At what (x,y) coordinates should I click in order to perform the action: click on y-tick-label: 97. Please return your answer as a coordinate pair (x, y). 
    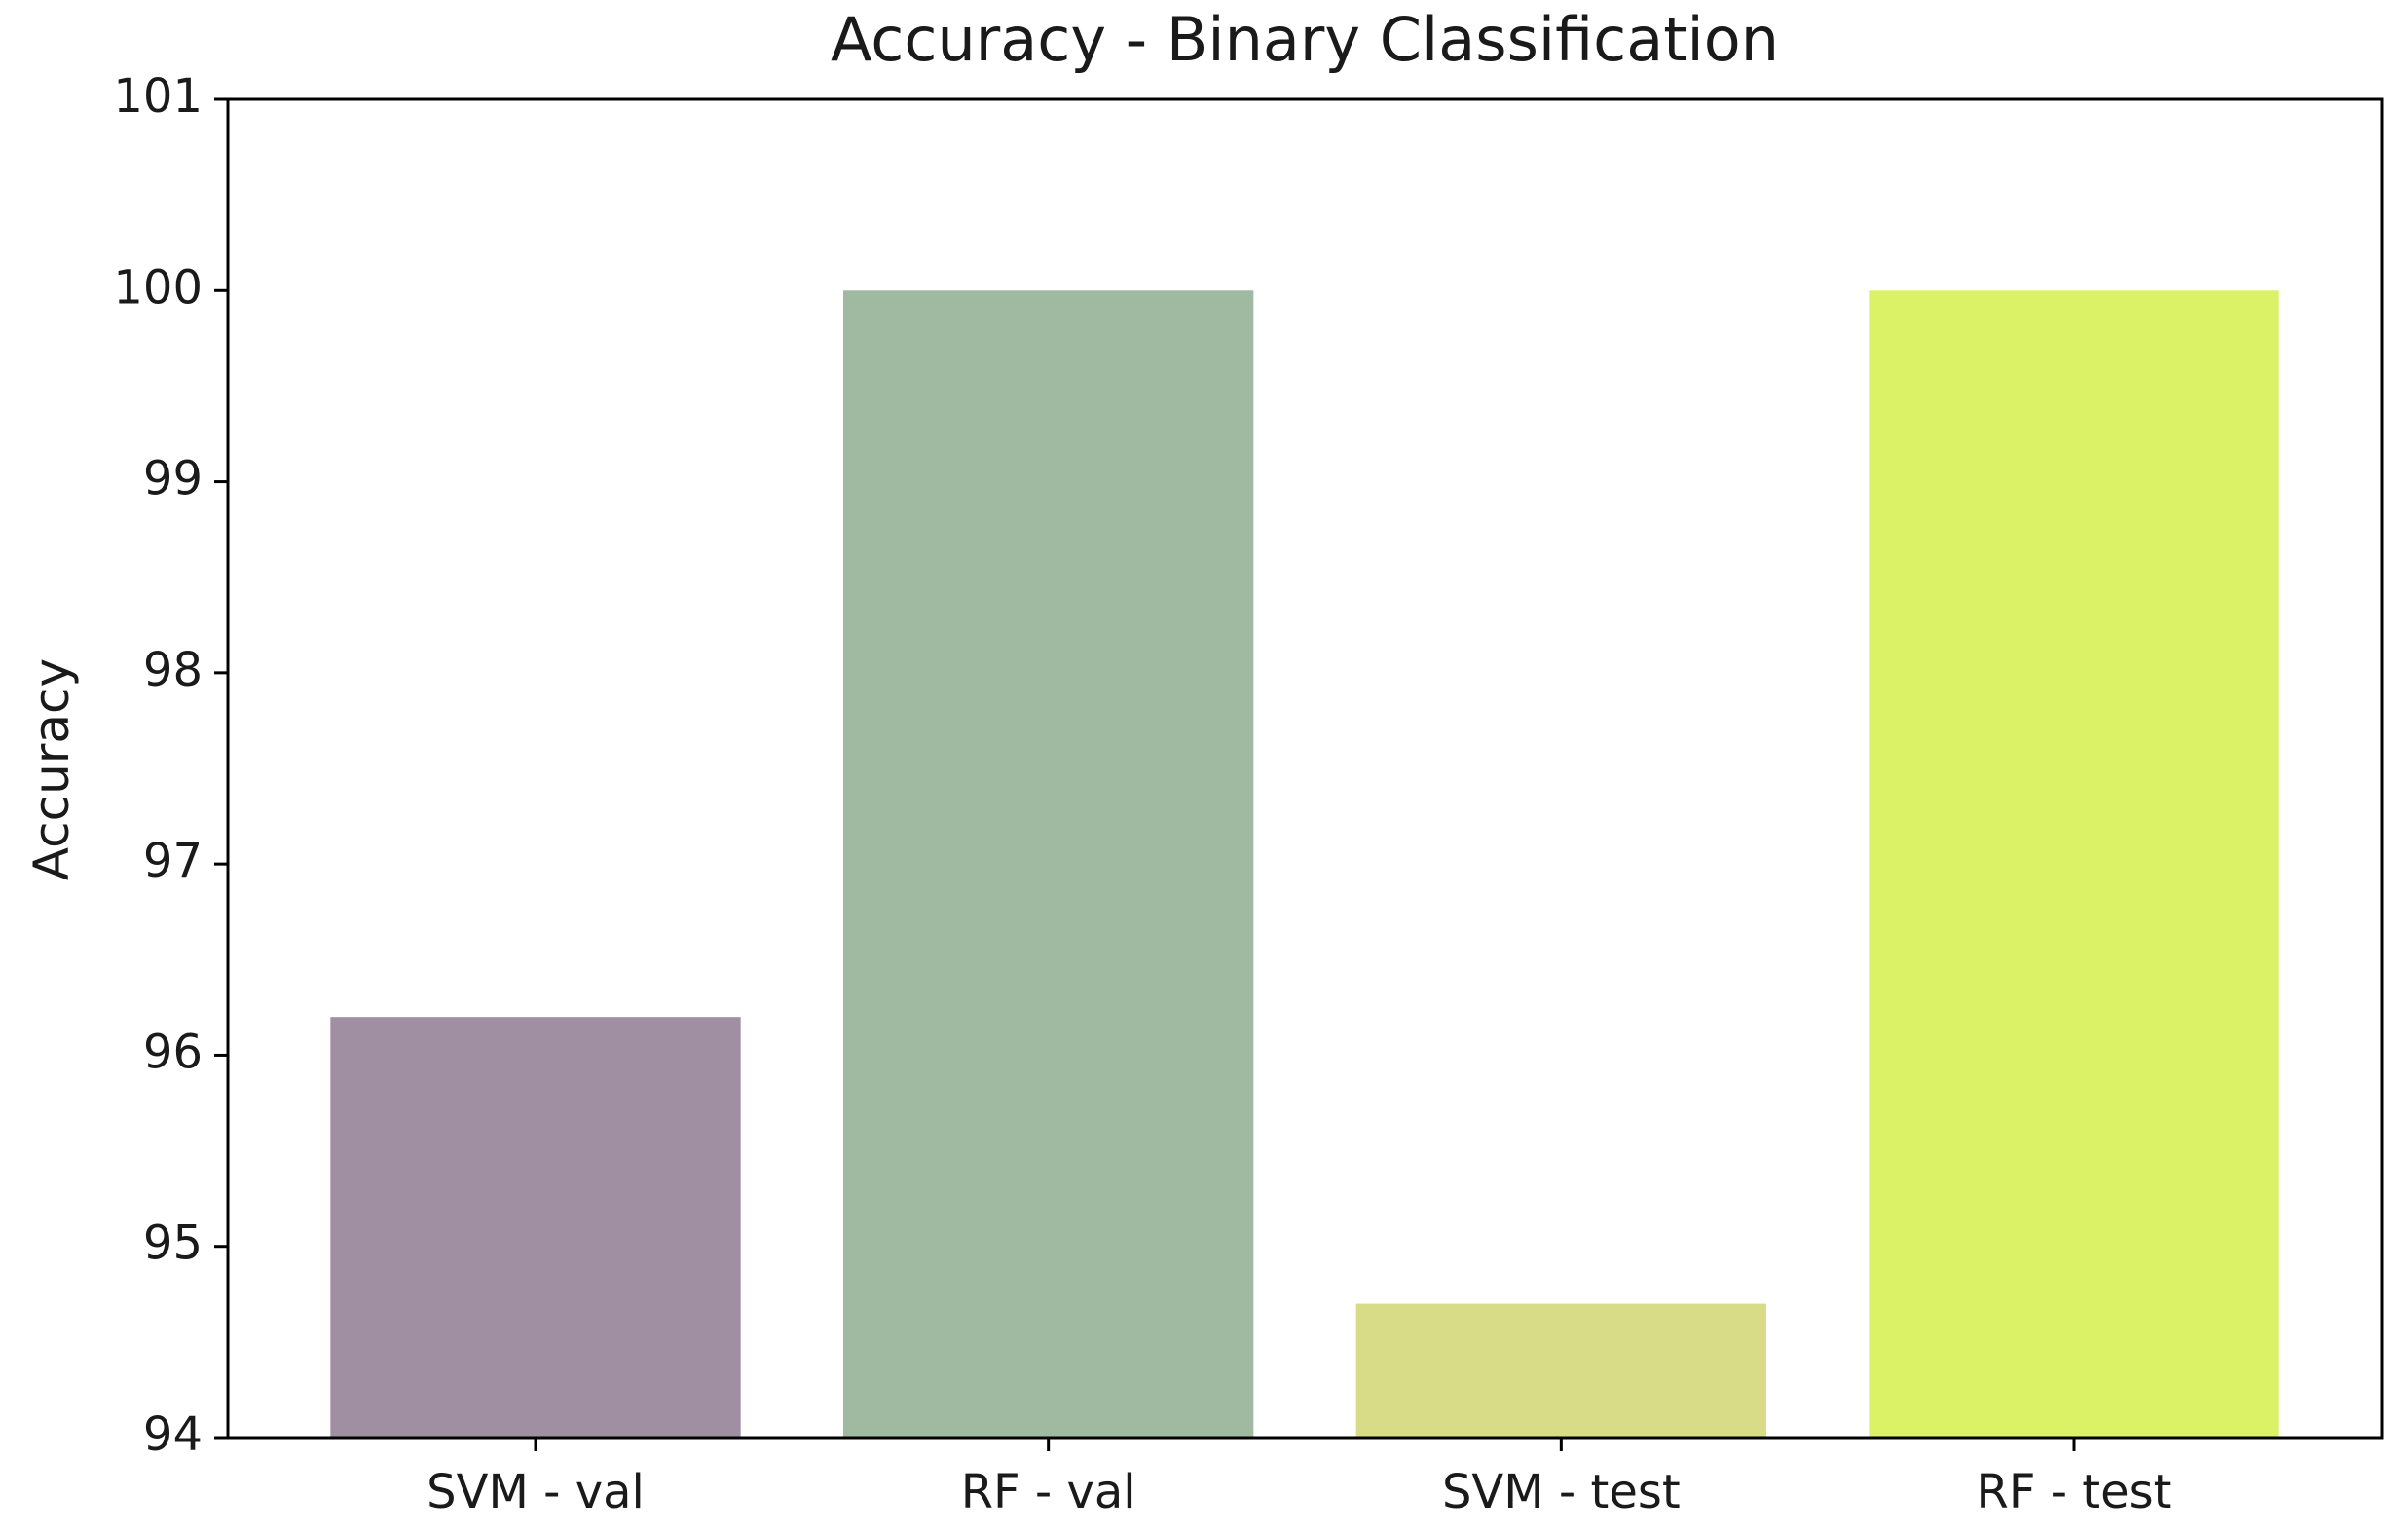
    Looking at the image, I should click on (173, 861).